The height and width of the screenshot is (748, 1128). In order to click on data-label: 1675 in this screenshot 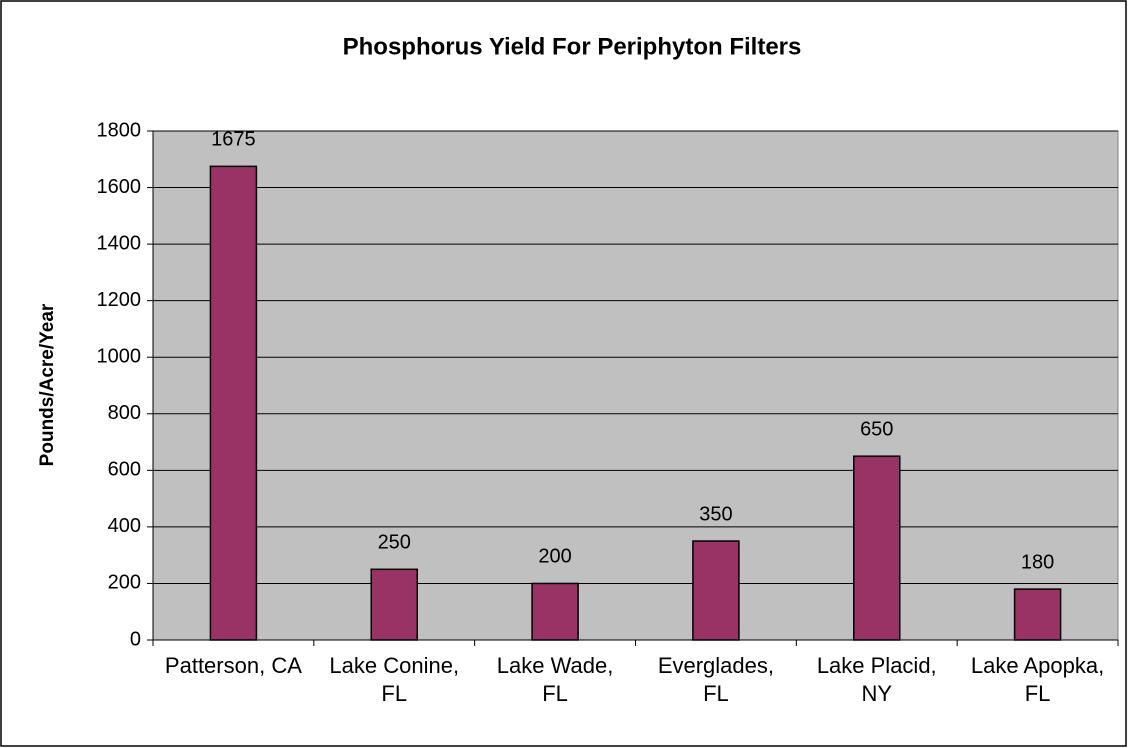, I will do `click(233, 140)`.